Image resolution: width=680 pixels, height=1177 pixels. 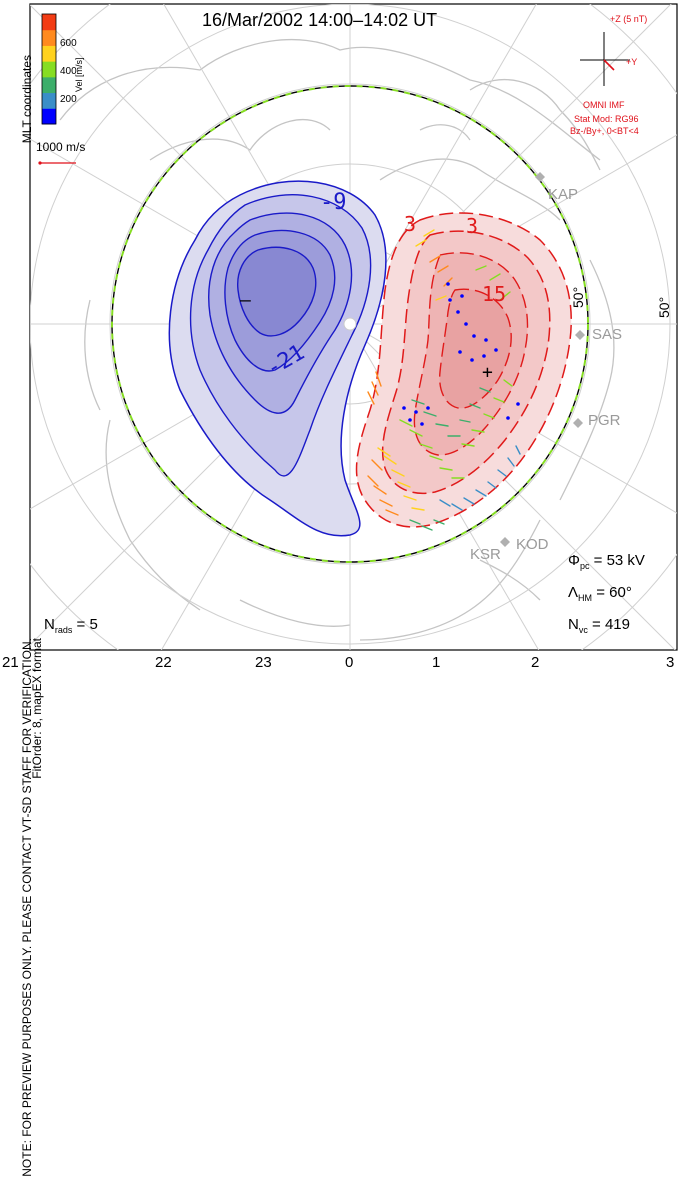 I want to click on radar-label-kap: KAP, so click(x=563, y=194).